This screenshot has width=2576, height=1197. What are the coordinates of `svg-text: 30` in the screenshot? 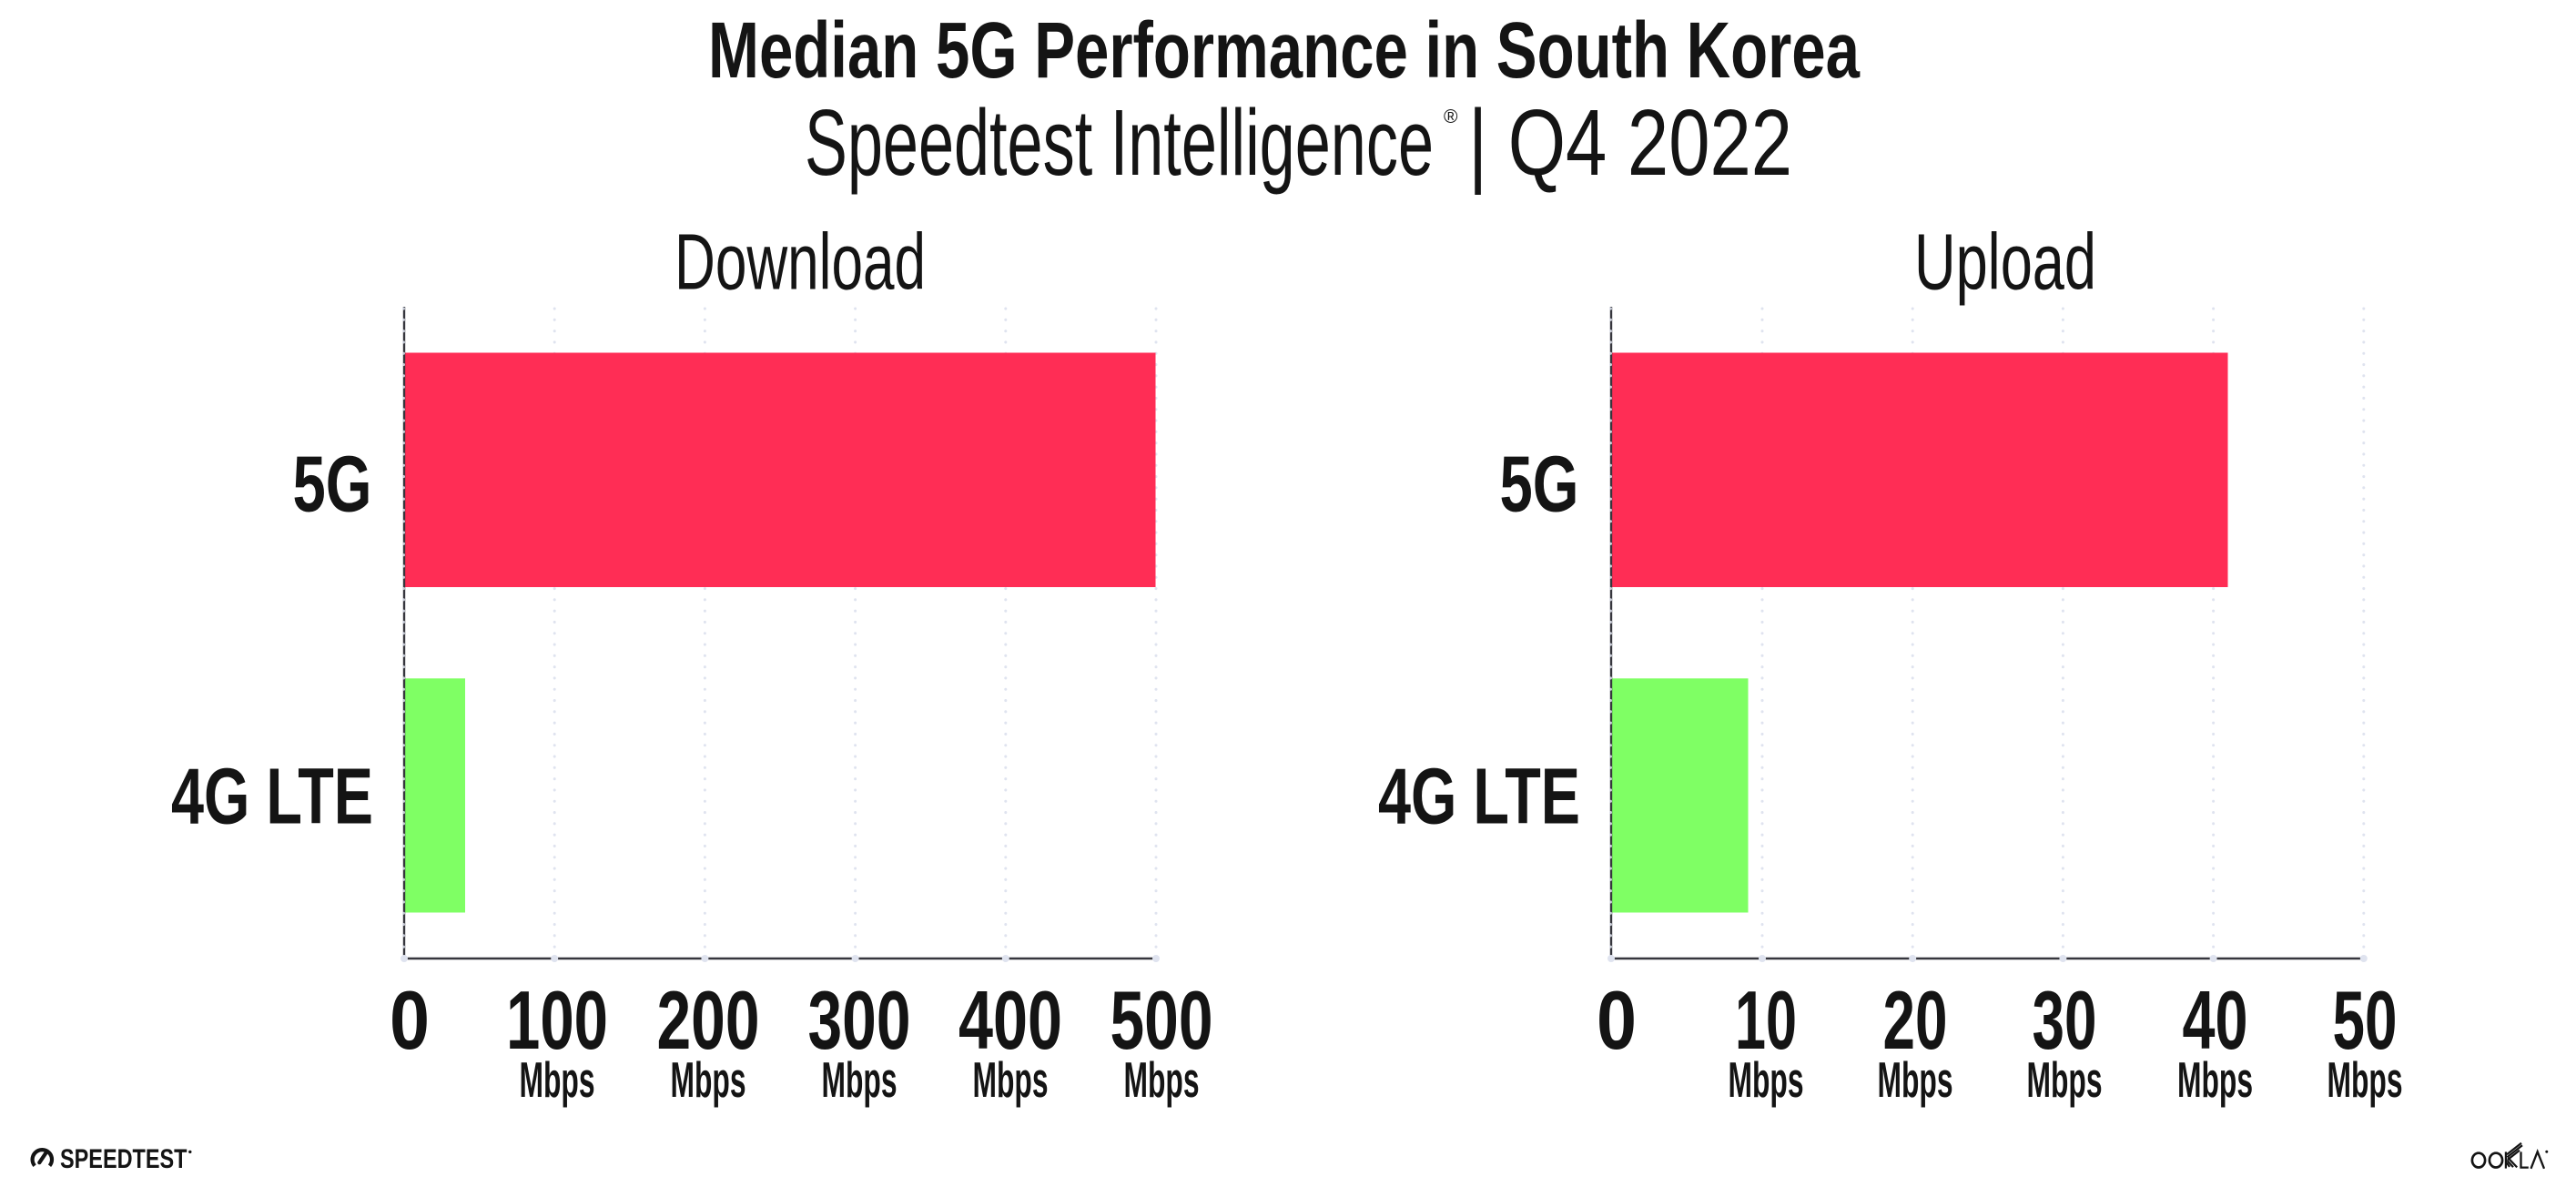 It's located at (2065, 1021).